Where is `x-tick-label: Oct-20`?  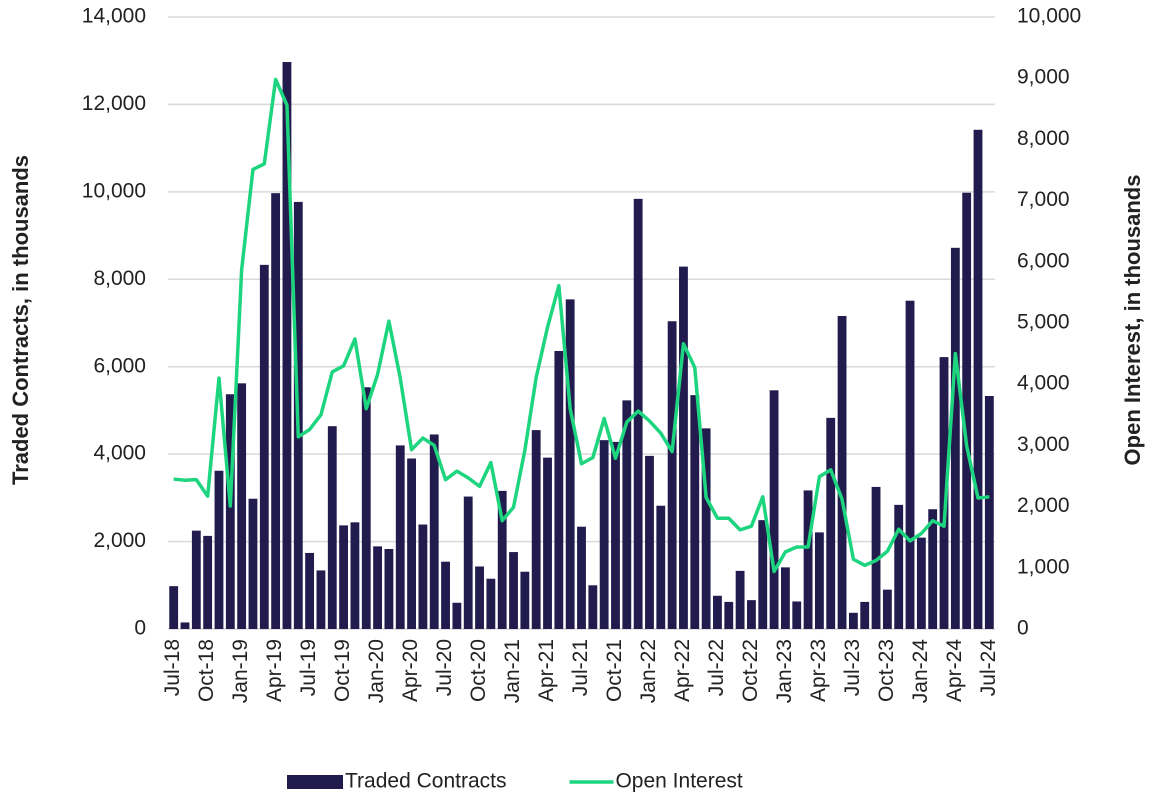
x-tick-label: Oct-20 is located at coordinates (478, 670).